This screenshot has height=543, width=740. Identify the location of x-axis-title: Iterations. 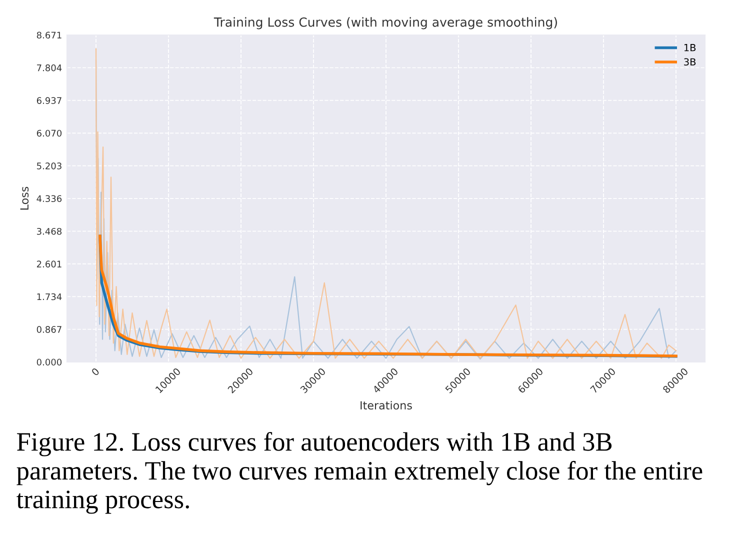
(386, 405).